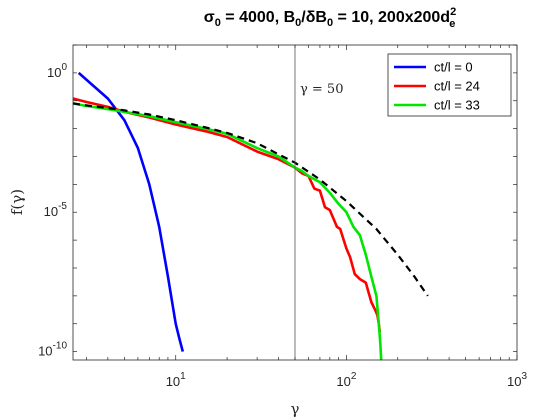 The image size is (560, 420). I want to click on legend-label: ct/l = 24, so click(457, 86).